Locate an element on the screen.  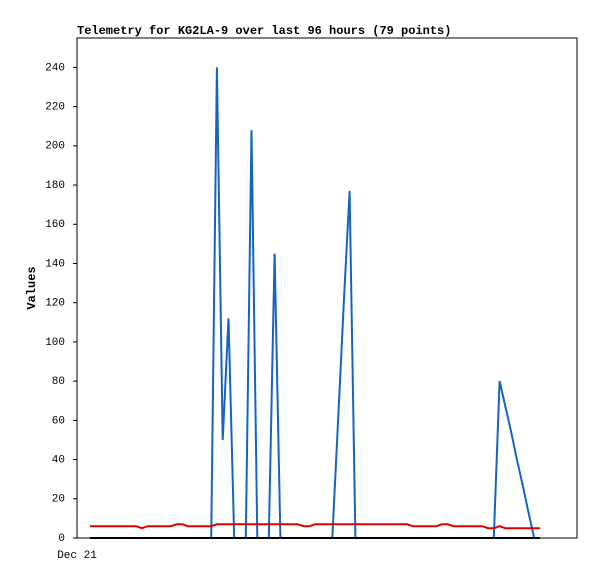
y-tick-label: 40 is located at coordinates (58, 460).